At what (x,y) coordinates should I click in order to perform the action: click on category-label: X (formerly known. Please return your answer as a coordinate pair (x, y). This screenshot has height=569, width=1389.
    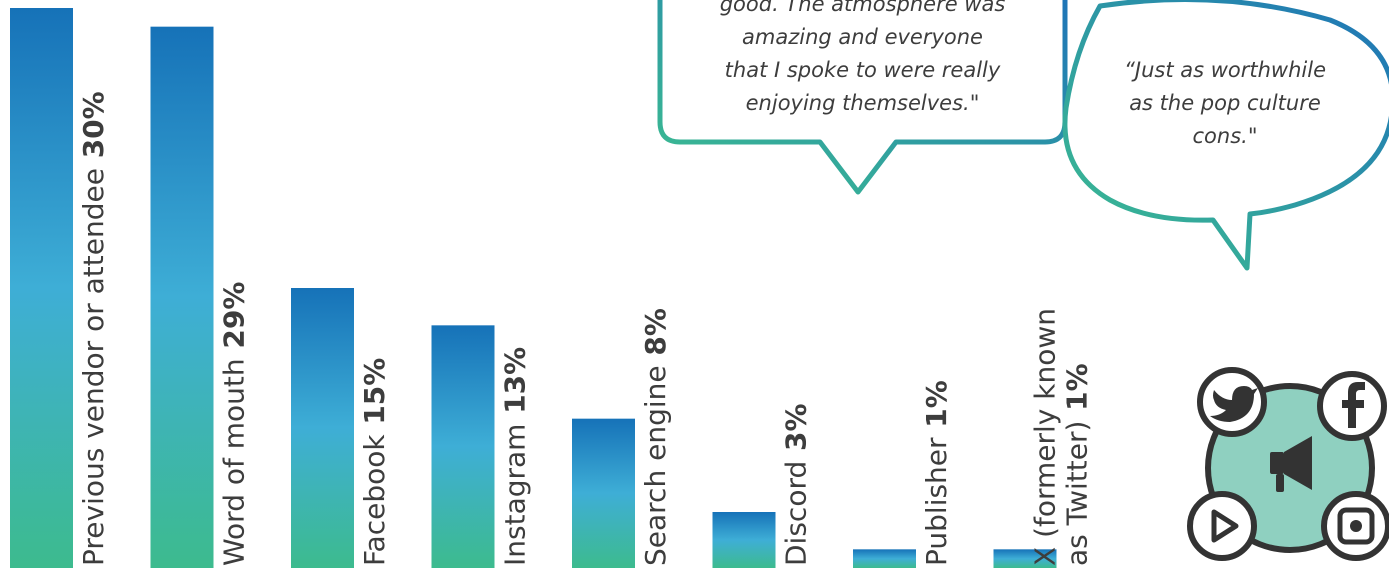
    Looking at the image, I should click on (1045, 437).